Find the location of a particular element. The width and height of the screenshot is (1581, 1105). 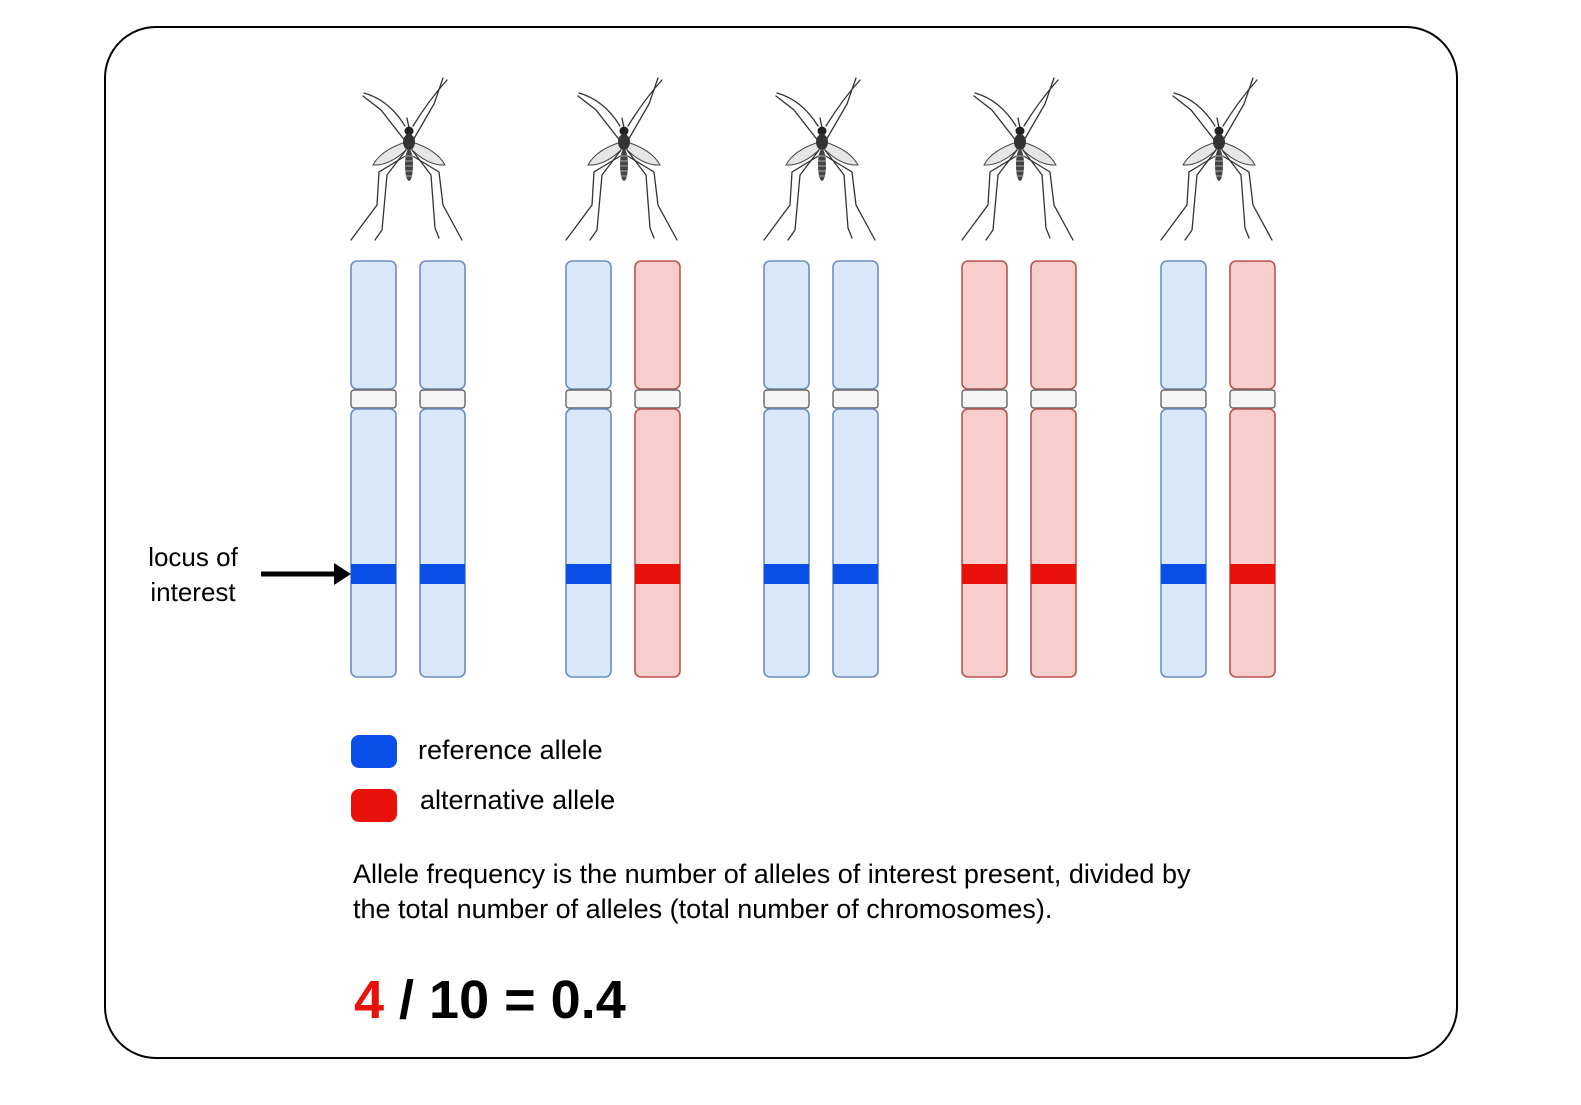

locus-label: locus of interest is located at coordinates (193, 575).